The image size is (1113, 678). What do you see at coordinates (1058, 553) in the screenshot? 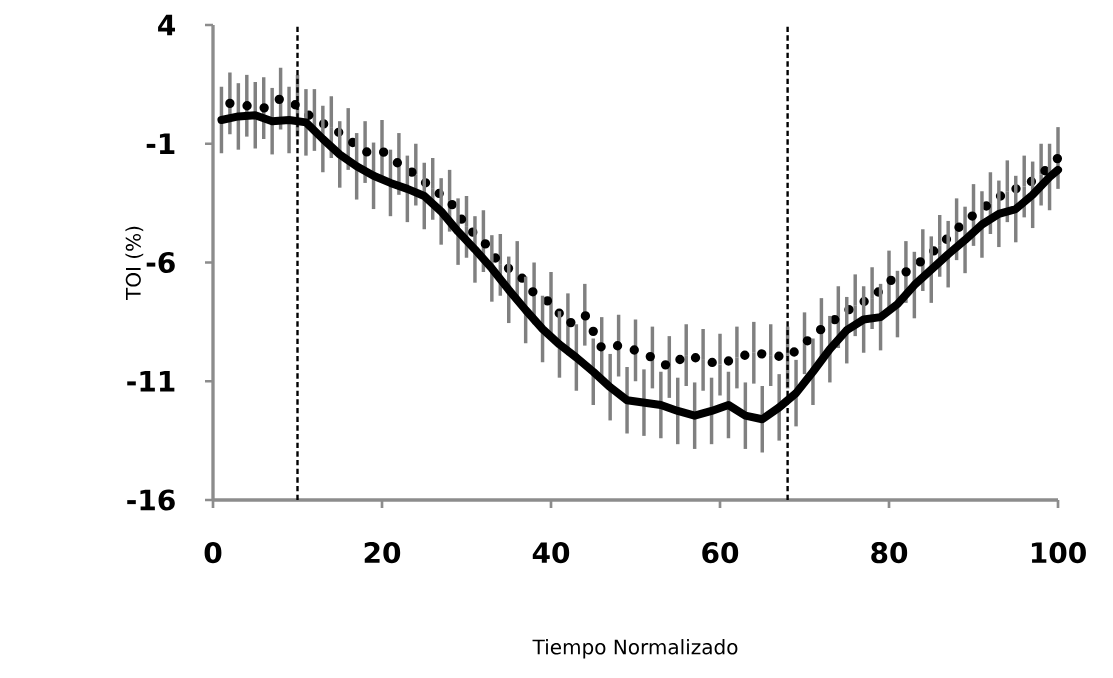
I see `x-tick-label: 100` at bounding box center [1058, 553].